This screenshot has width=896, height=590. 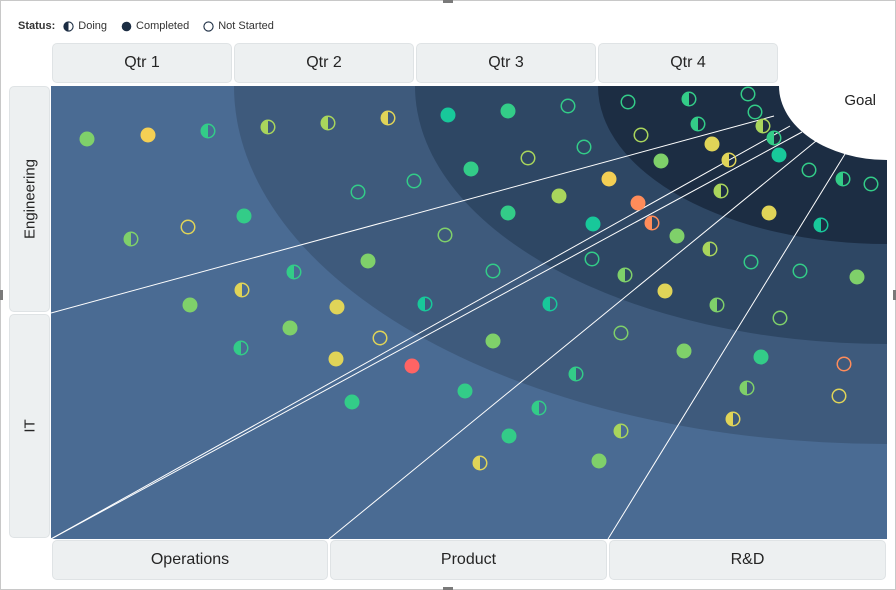 What do you see at coordinates (1, 295) in the screenshot?
I see `resize-handle-left` at bounding box center [1, 295].